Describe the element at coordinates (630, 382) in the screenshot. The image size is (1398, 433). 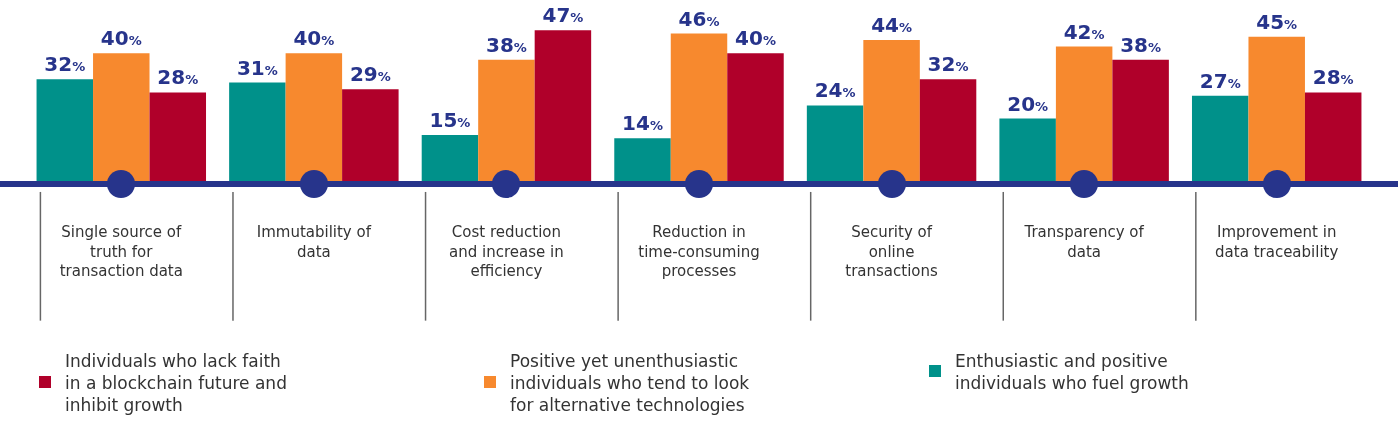
I see `legend-label: Positive yet unenthusiastic individuals who tend to look for alternative technologies` at that location.